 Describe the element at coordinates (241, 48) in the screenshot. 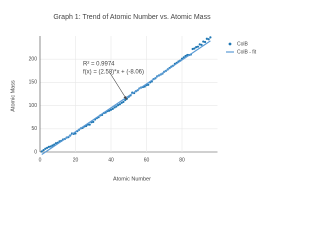

I see `legend: ColB ColB - fit` at that location.